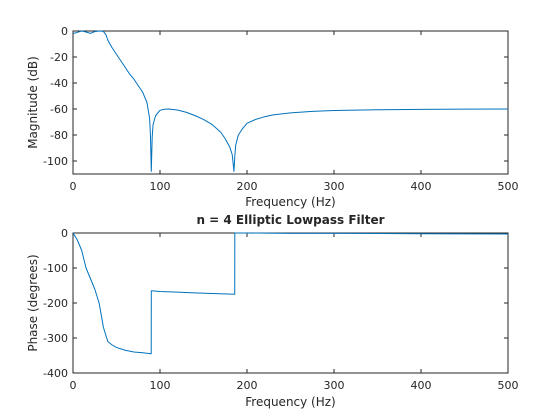 This screenshot has width=560, height=420. I want to click on magnitude-y-axis-label: Magnitude (dB), so click(33, 102).